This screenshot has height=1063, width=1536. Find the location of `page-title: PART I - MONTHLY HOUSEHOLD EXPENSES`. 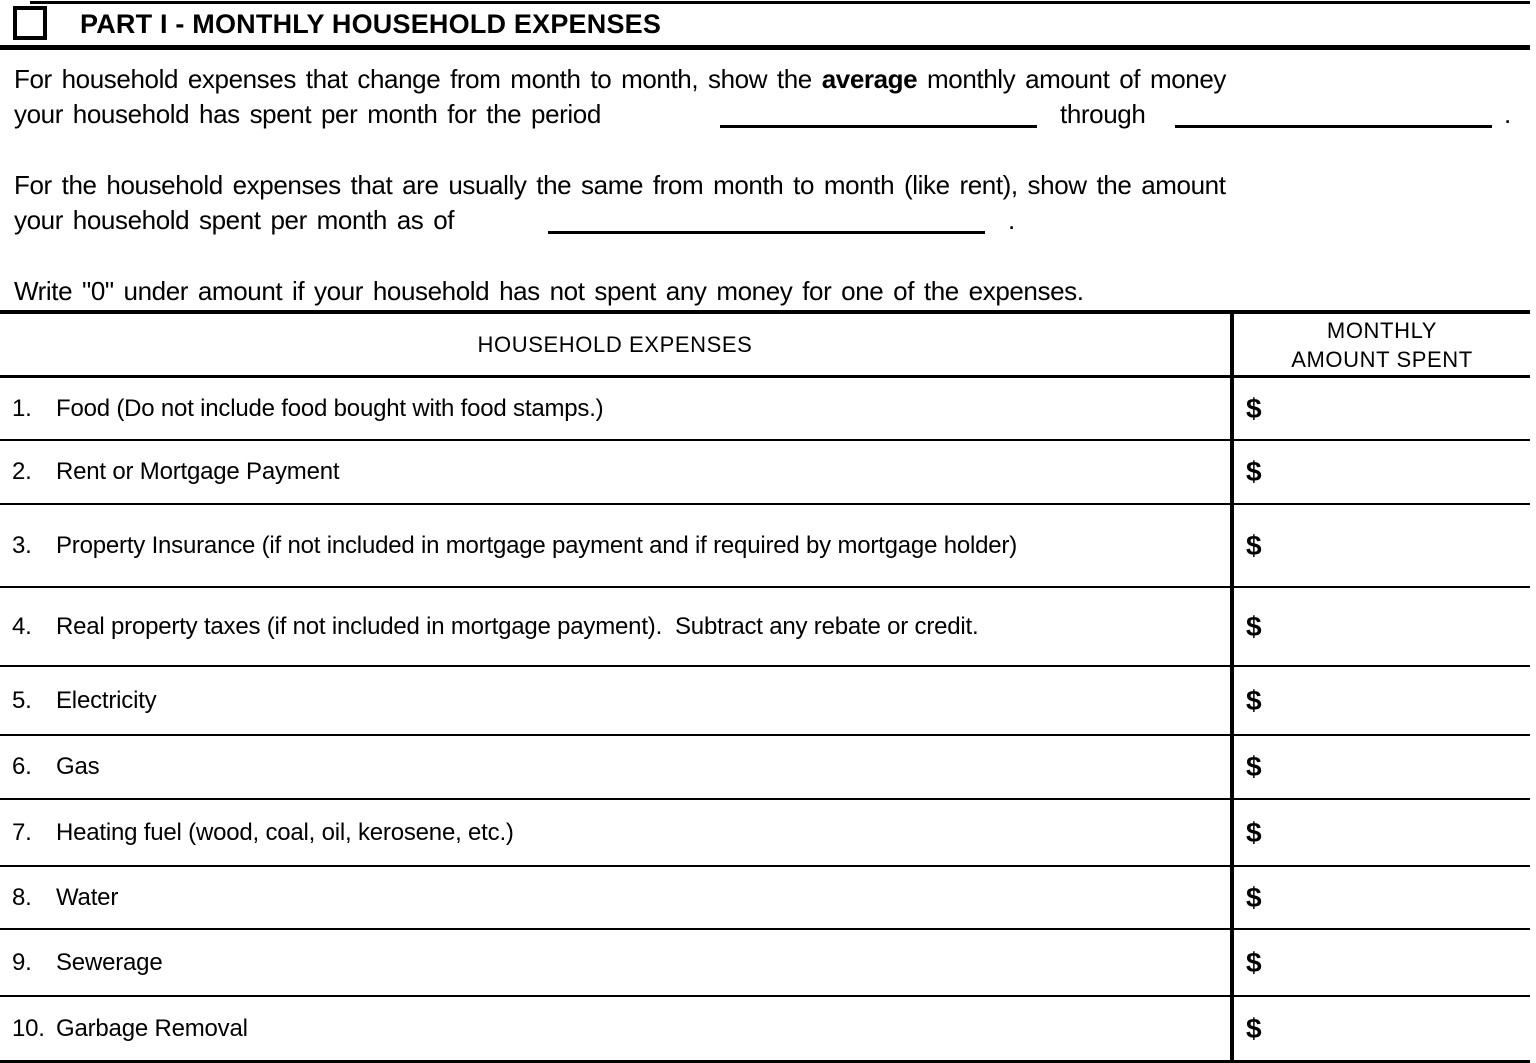

page-title: PART I - MONTHLY HOUSEHOLD EXPENSES is located at coordinates (371, 24).